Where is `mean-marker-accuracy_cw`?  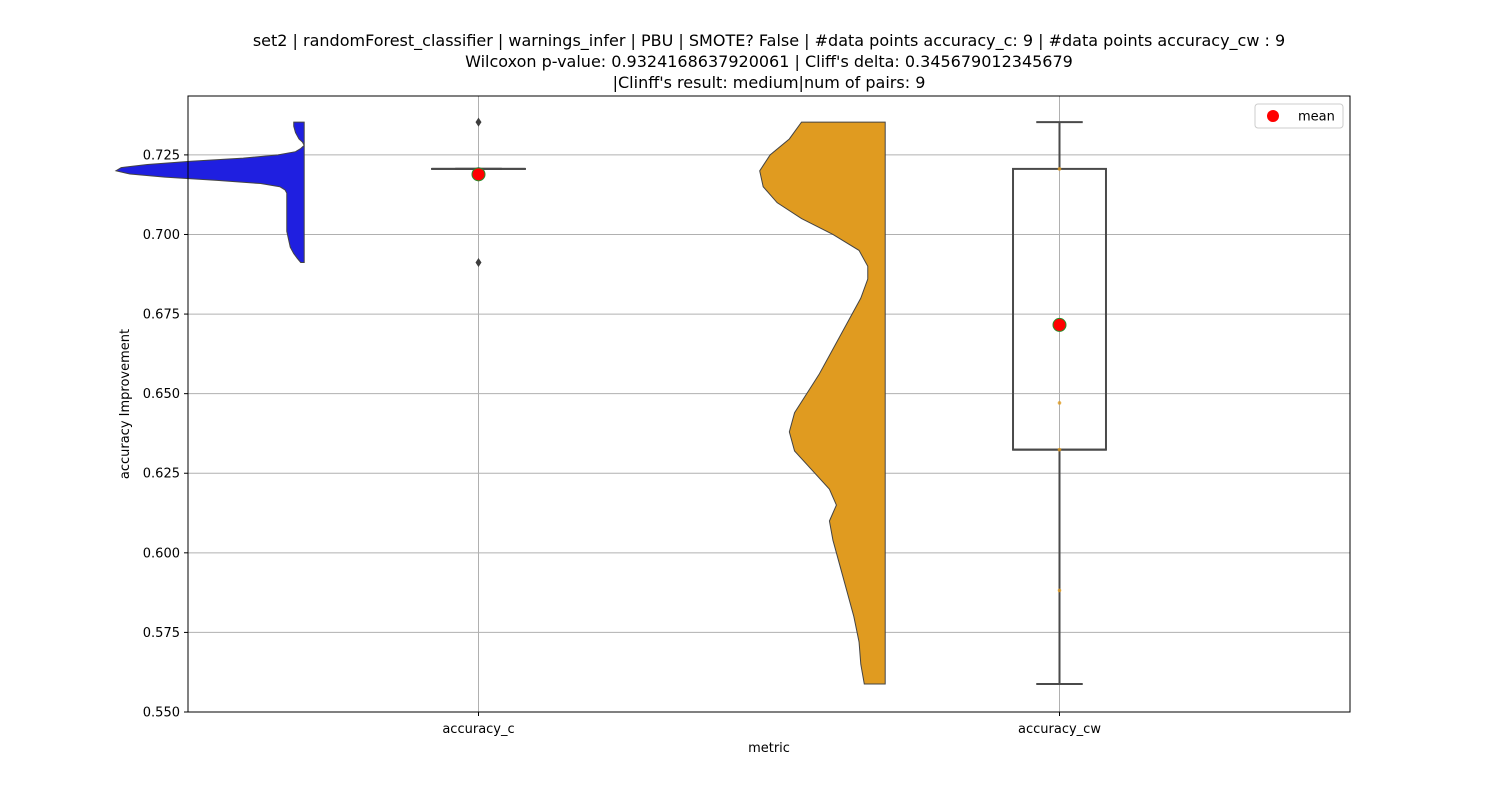
mean-marker-accuracy_cw is located at coordinates (1059, 324).